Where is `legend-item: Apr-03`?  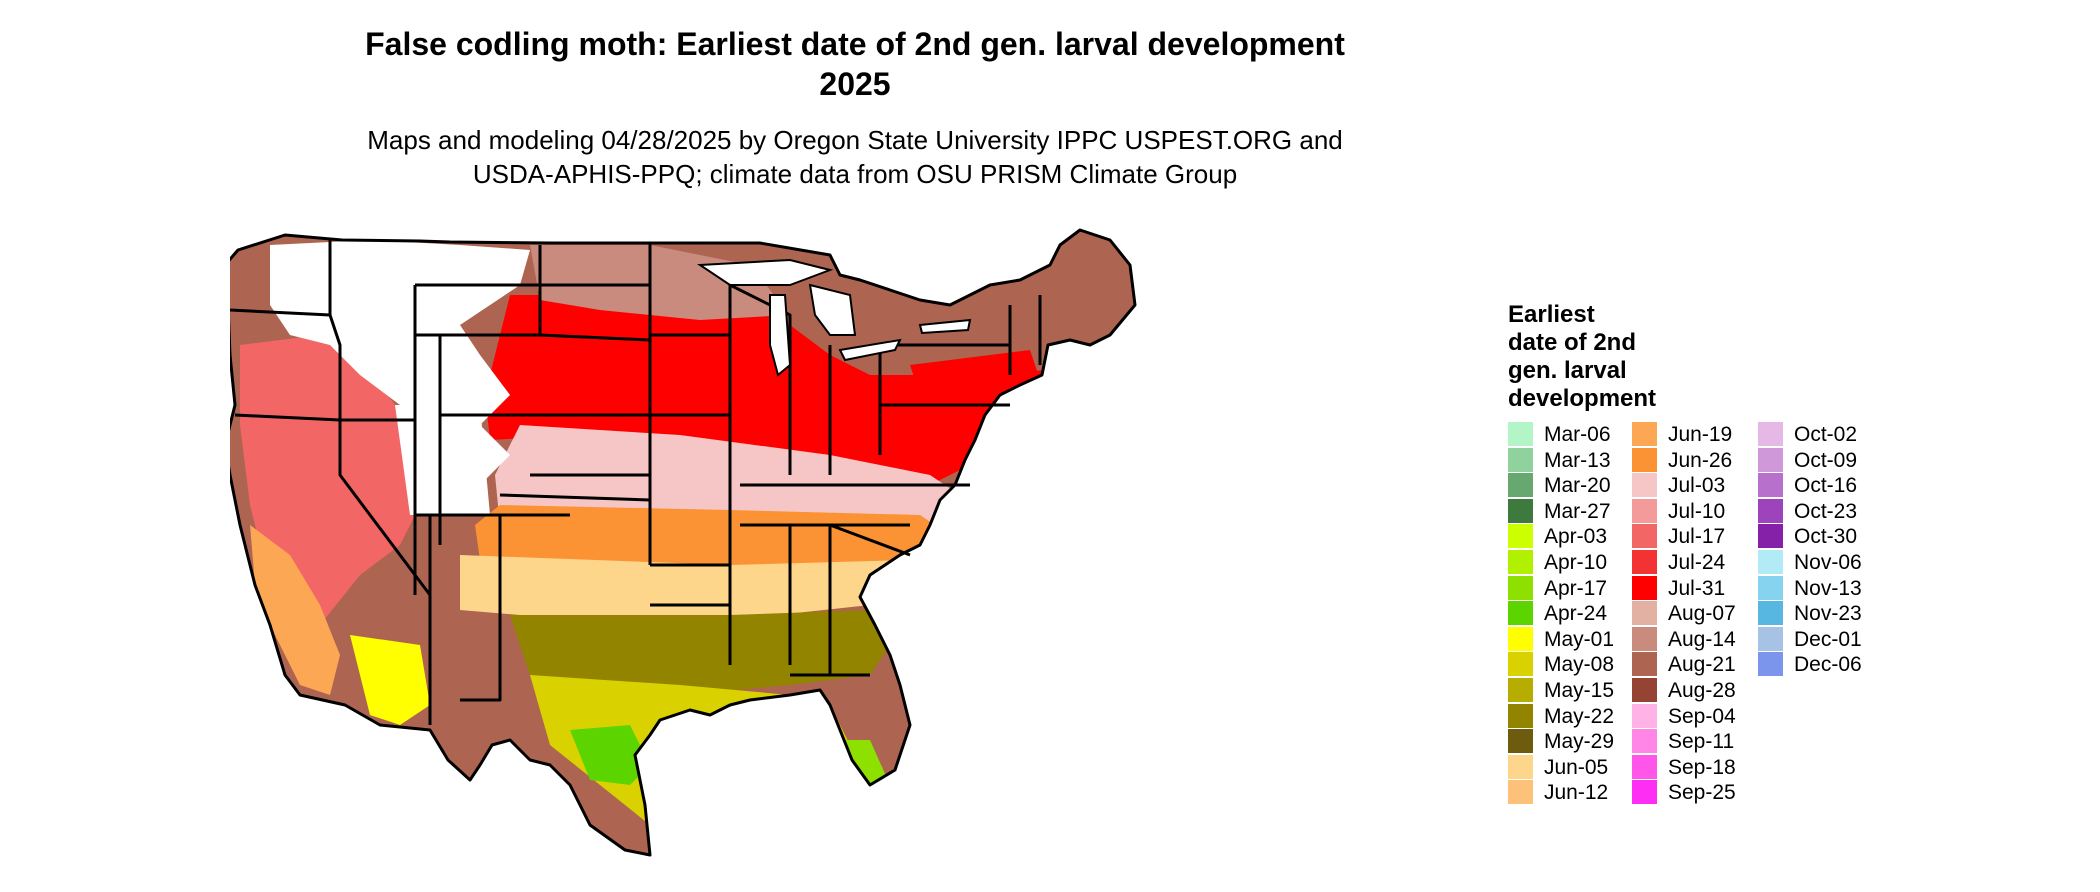 legend-item: Apr-03 is located at coordinates (1573, 537).